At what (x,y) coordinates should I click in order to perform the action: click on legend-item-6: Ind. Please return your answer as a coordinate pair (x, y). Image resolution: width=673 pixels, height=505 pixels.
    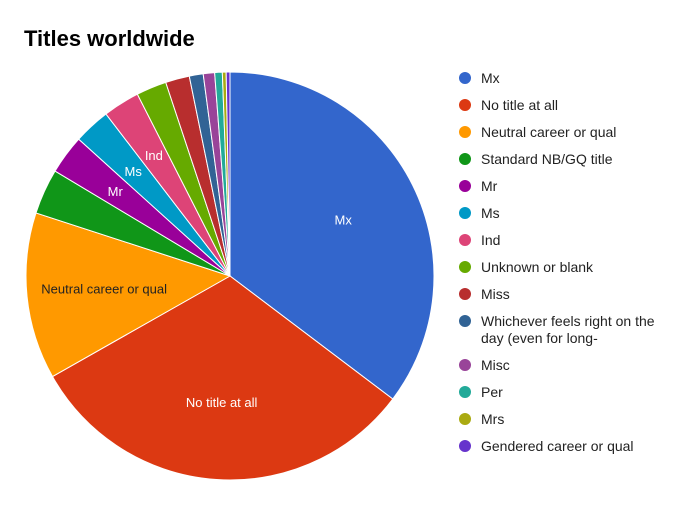
    Looking at the image, I should click on (559, 245).